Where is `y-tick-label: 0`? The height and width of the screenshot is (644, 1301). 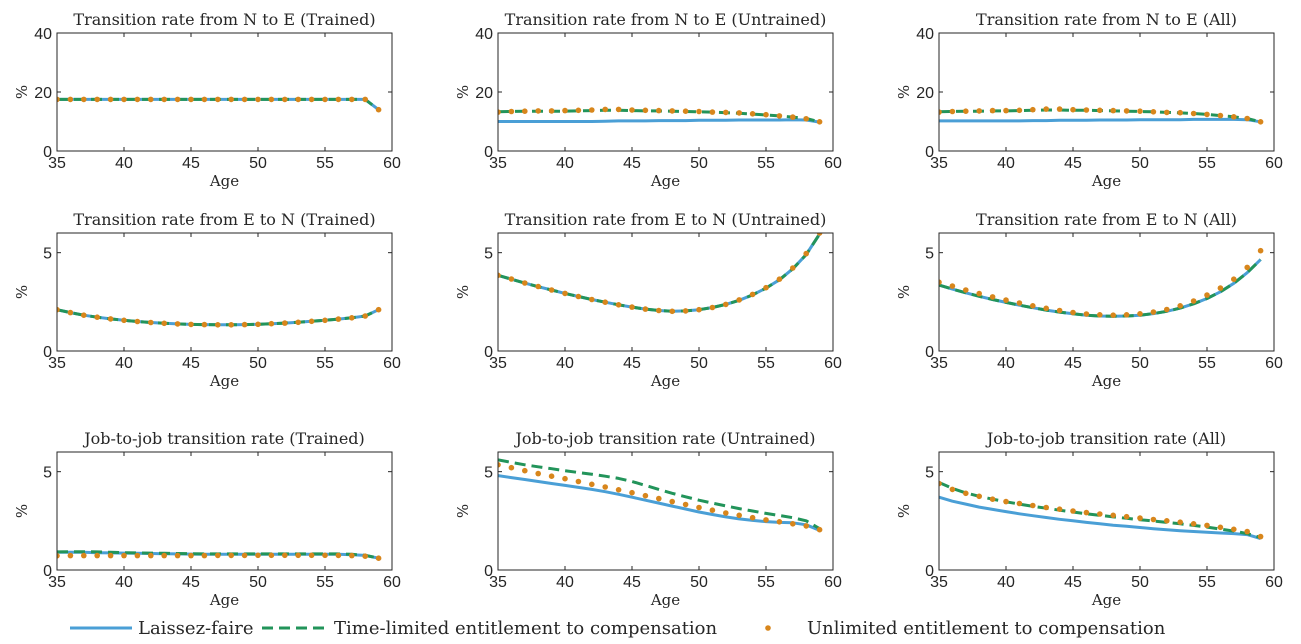 y-tick-label: 0 is located at coordinates (47, 571).